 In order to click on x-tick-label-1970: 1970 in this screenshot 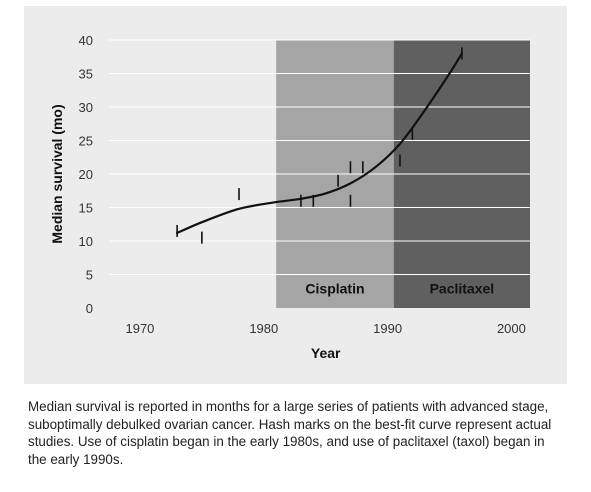, I will do `click(139, 328)`.